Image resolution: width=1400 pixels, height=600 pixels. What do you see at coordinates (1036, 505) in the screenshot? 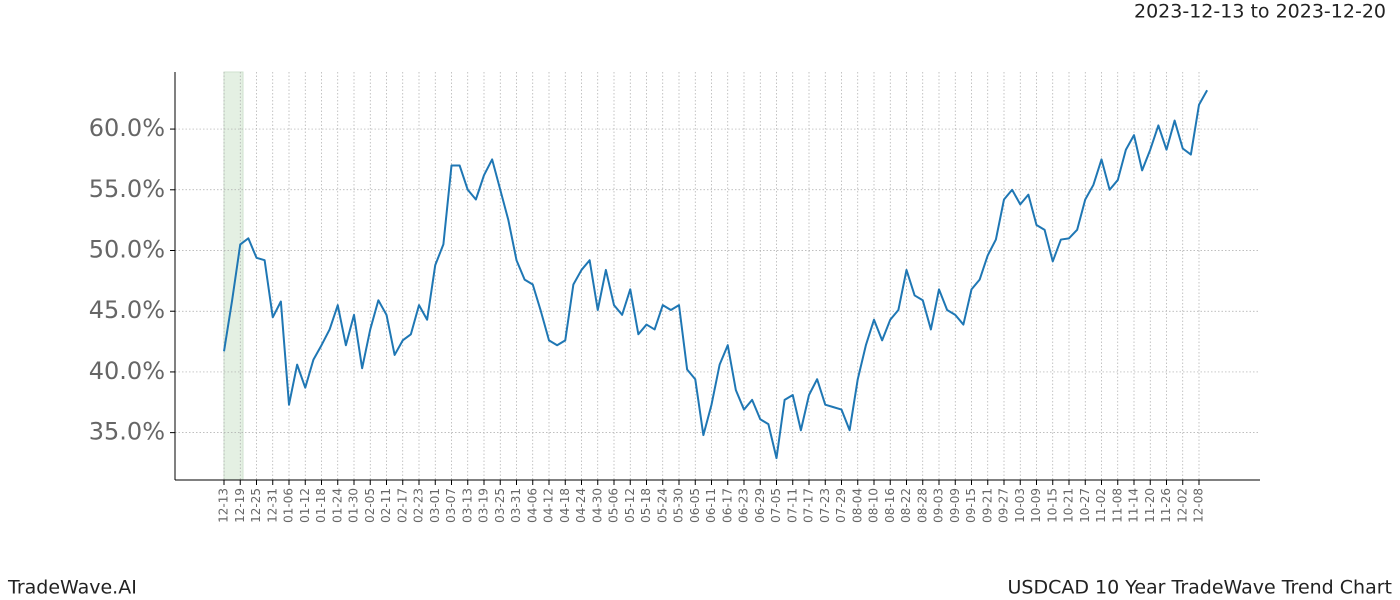
I see `x-tick-label: 10-09` at bounding box center [1036, 505].